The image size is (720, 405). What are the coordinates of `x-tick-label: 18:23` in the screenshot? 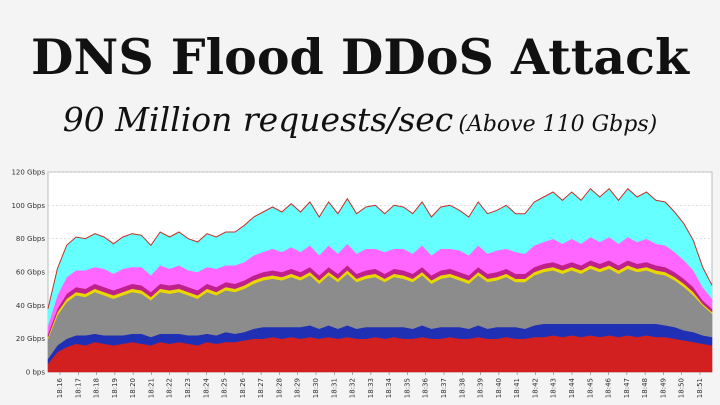 It's located at (188, 388).